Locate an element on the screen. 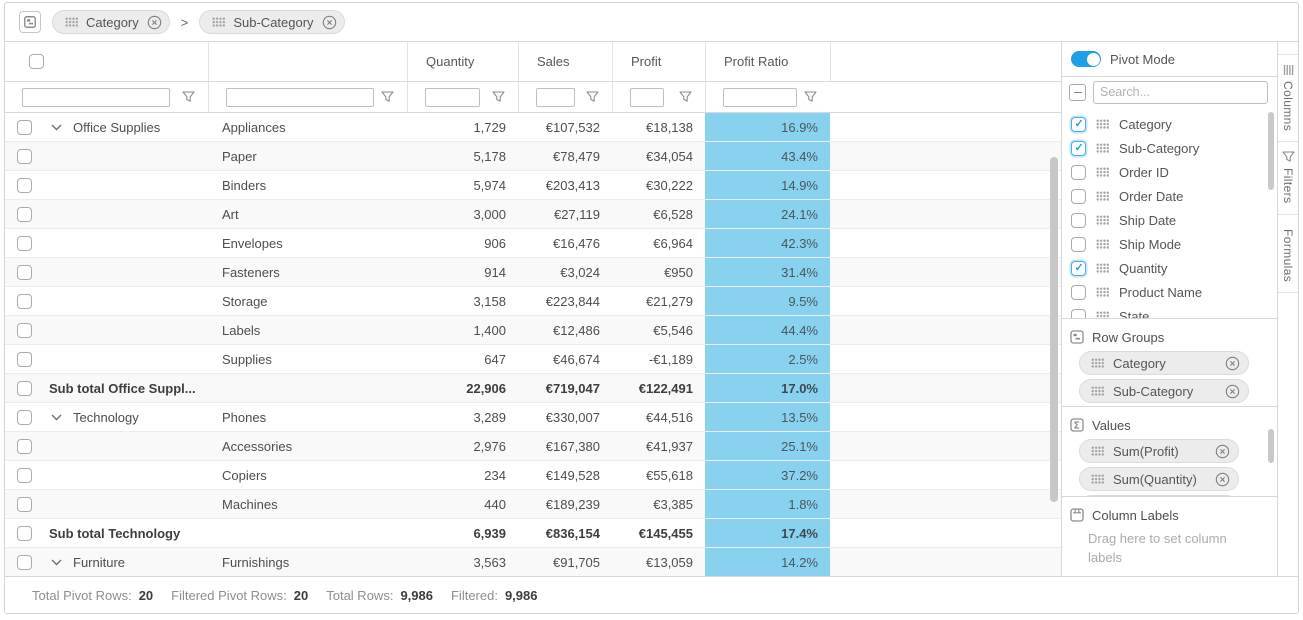 This screenshot has height=620, width=1303. column-list-item: Ship Mode is located at coordinates (1169, 244).